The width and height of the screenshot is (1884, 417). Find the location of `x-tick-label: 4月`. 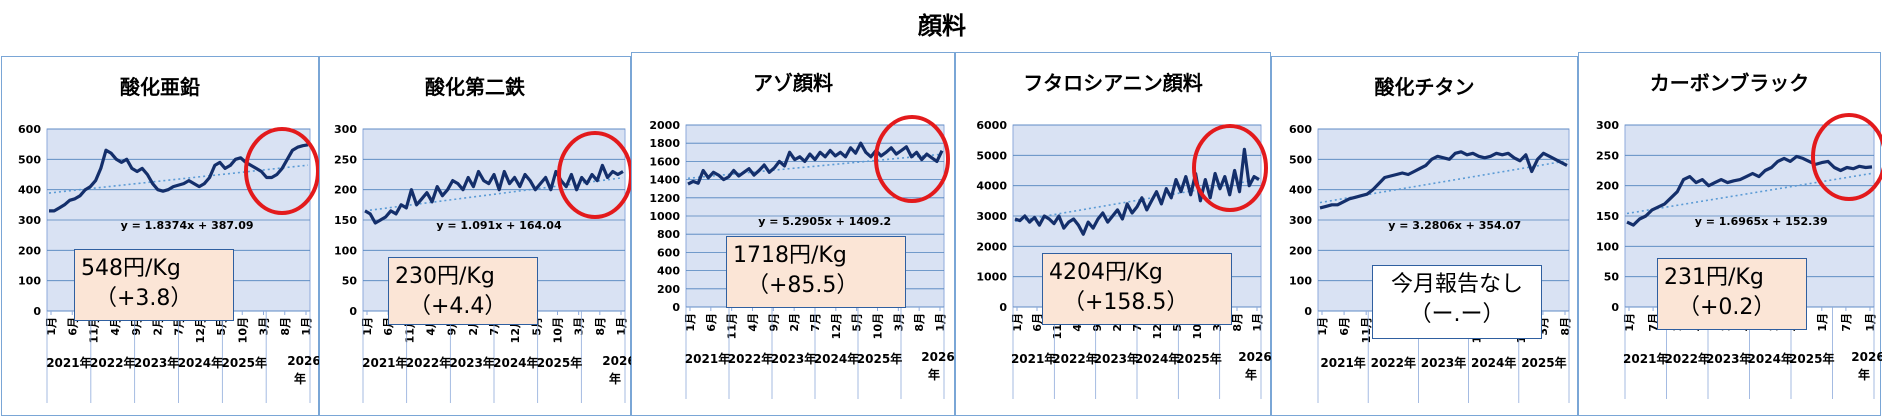

x-tick-label: 4月 is located at coordinates (115, 326).